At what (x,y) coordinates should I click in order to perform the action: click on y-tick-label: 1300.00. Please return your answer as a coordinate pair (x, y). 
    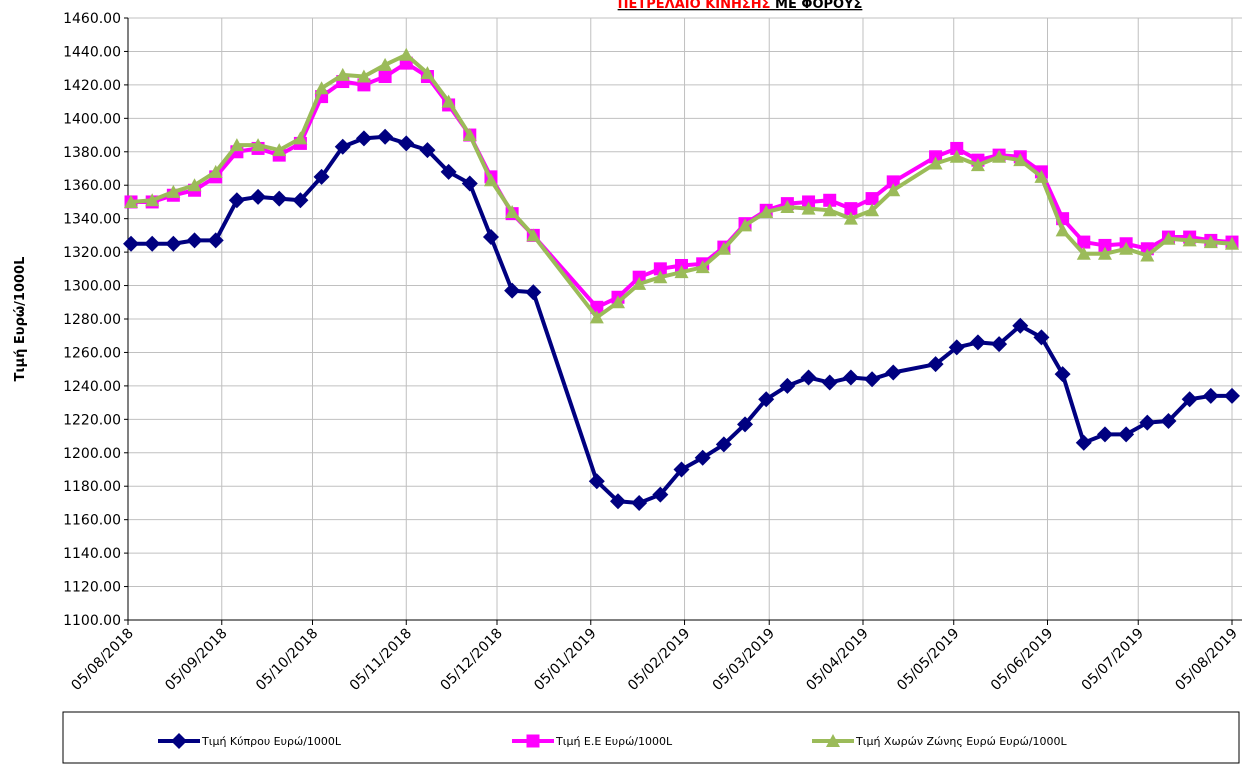
    Looking at the image, I should click on (92, 287).